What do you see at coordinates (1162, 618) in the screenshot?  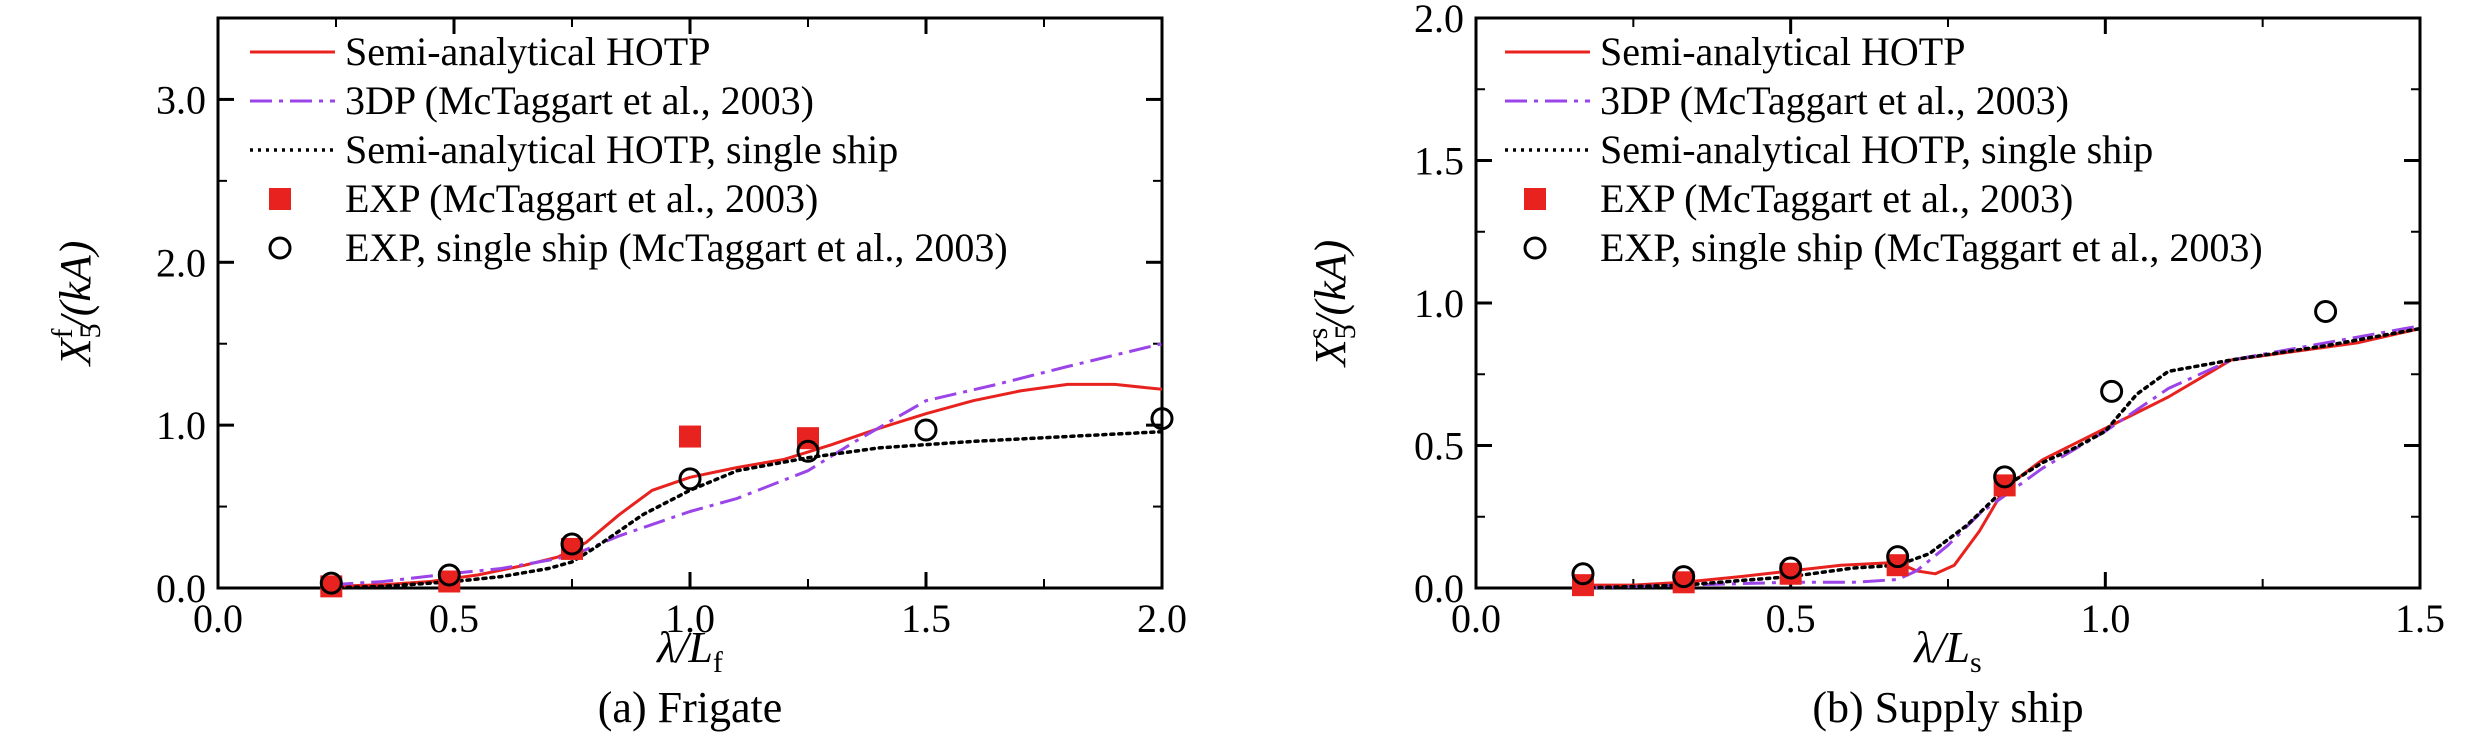 I see `x-tick-label: 2.0` at bounding box center [1162, 618].